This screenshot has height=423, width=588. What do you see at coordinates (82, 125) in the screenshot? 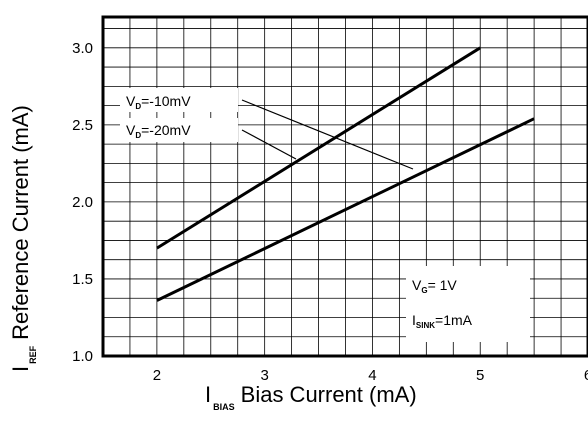
I see `y-tick-label: 2.5` at bounding box center [82, 125].